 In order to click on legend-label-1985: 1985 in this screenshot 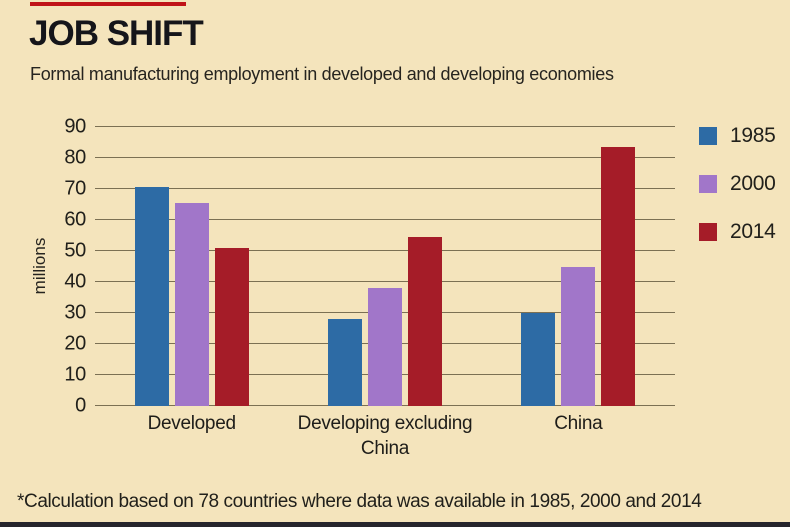, I will do `click(753, 135)`.